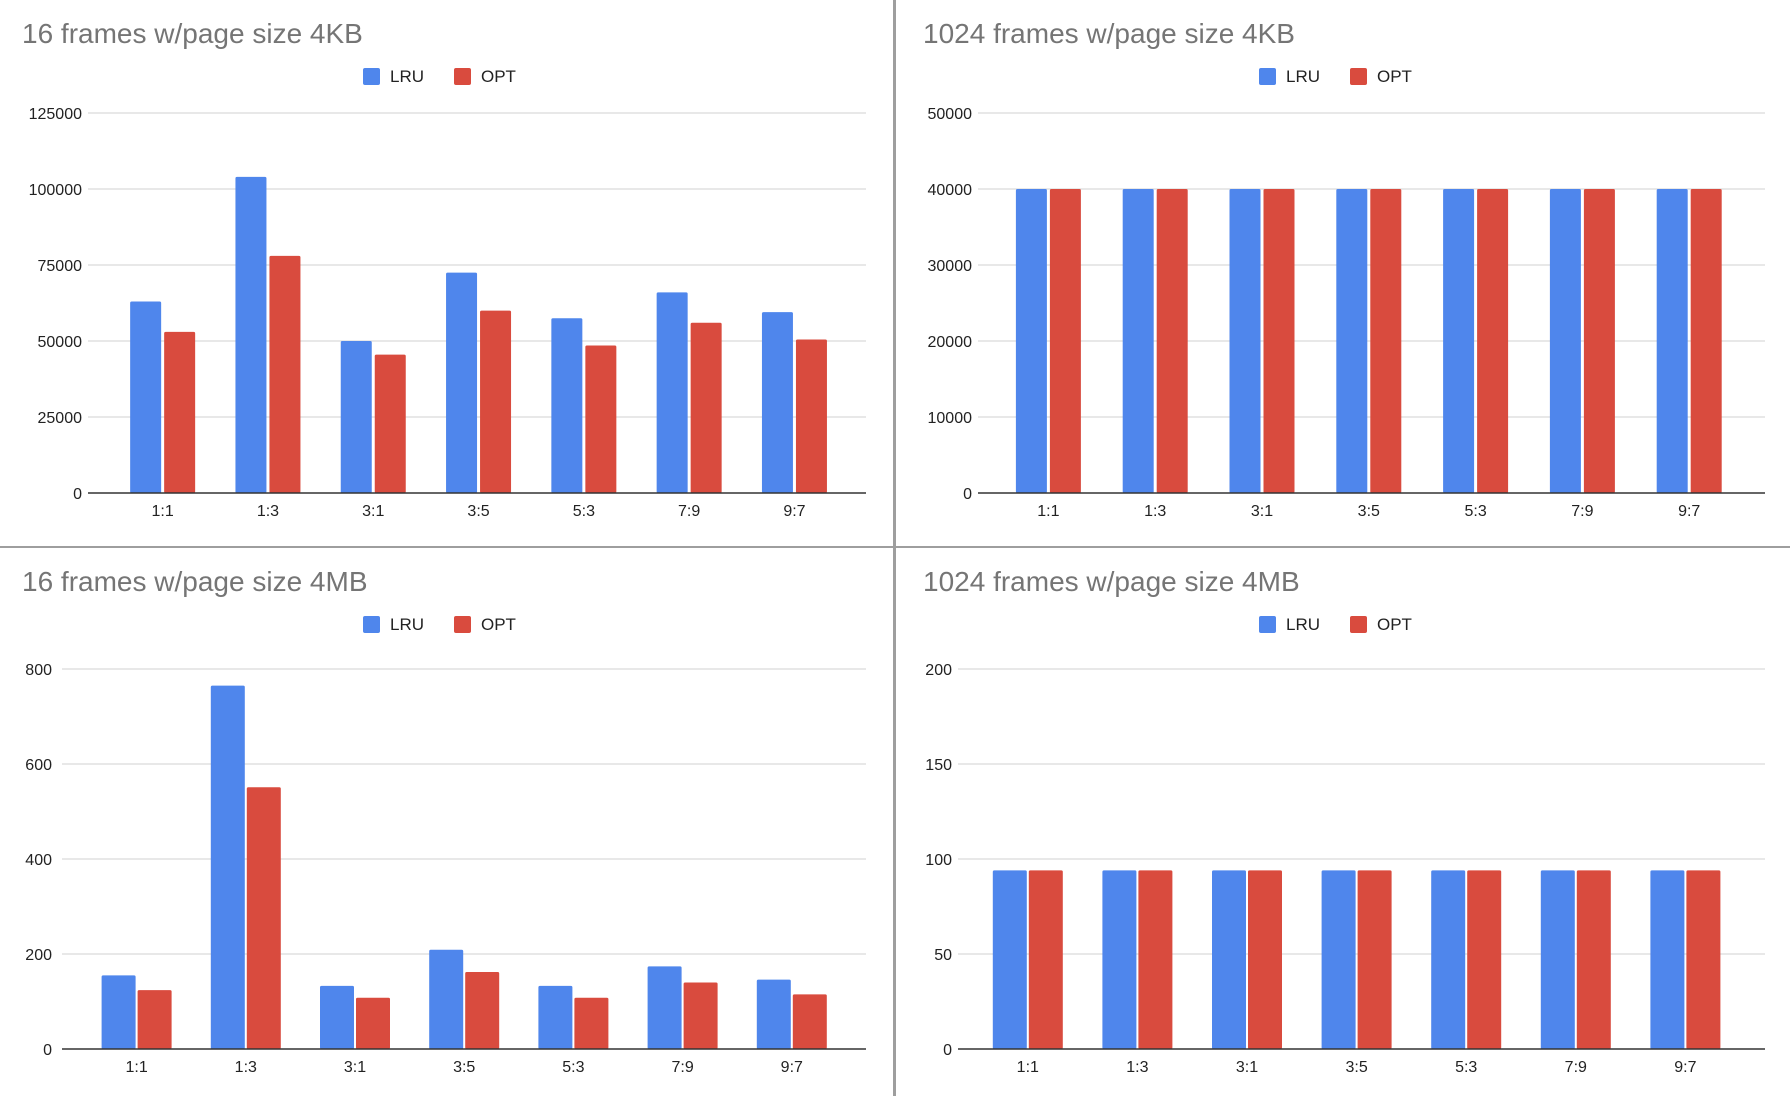 This screenshot has width=1790, height=1096. Describe the element at coordinates (950, 266) in the screenshot. I see `y-tick-label: 30000` at that location.